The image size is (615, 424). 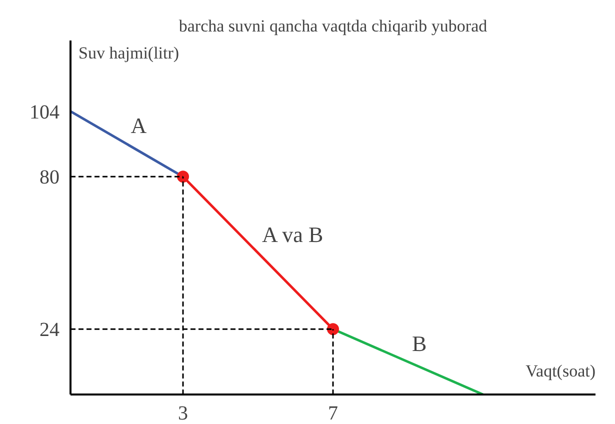 I want to click on series-label: A, so click(x=138, y=125).